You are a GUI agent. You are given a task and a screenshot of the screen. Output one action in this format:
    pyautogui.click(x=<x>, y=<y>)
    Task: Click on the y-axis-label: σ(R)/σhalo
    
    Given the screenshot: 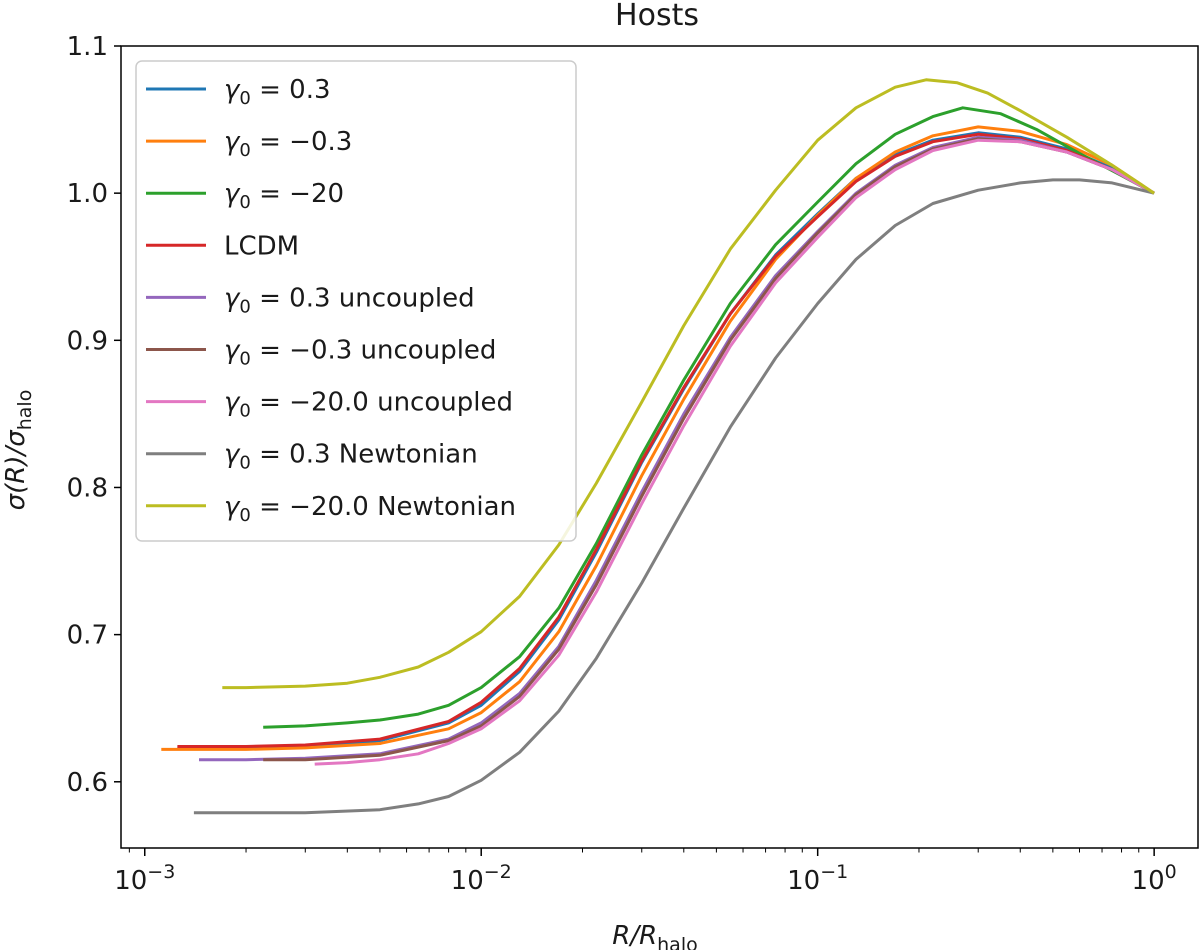 What is the action you would take?
    pyautogui.click(x=18, y=450)
    